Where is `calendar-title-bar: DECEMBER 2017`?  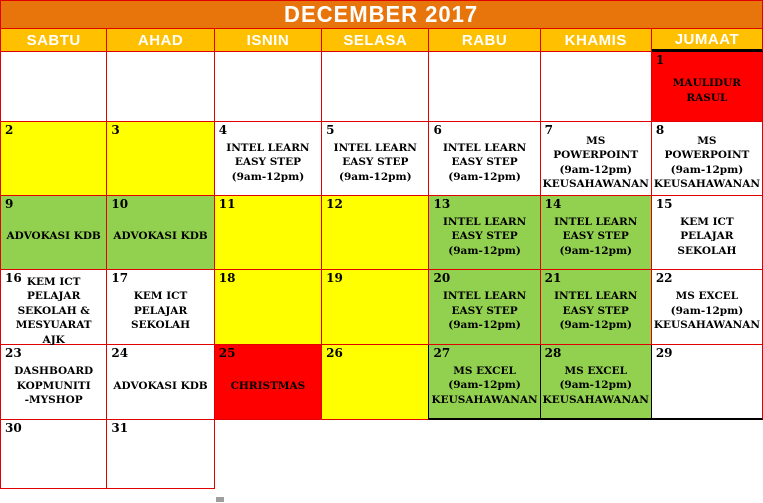 calendar-title-bar: DECEMBER 2017 is located at coordinates (381, 14).